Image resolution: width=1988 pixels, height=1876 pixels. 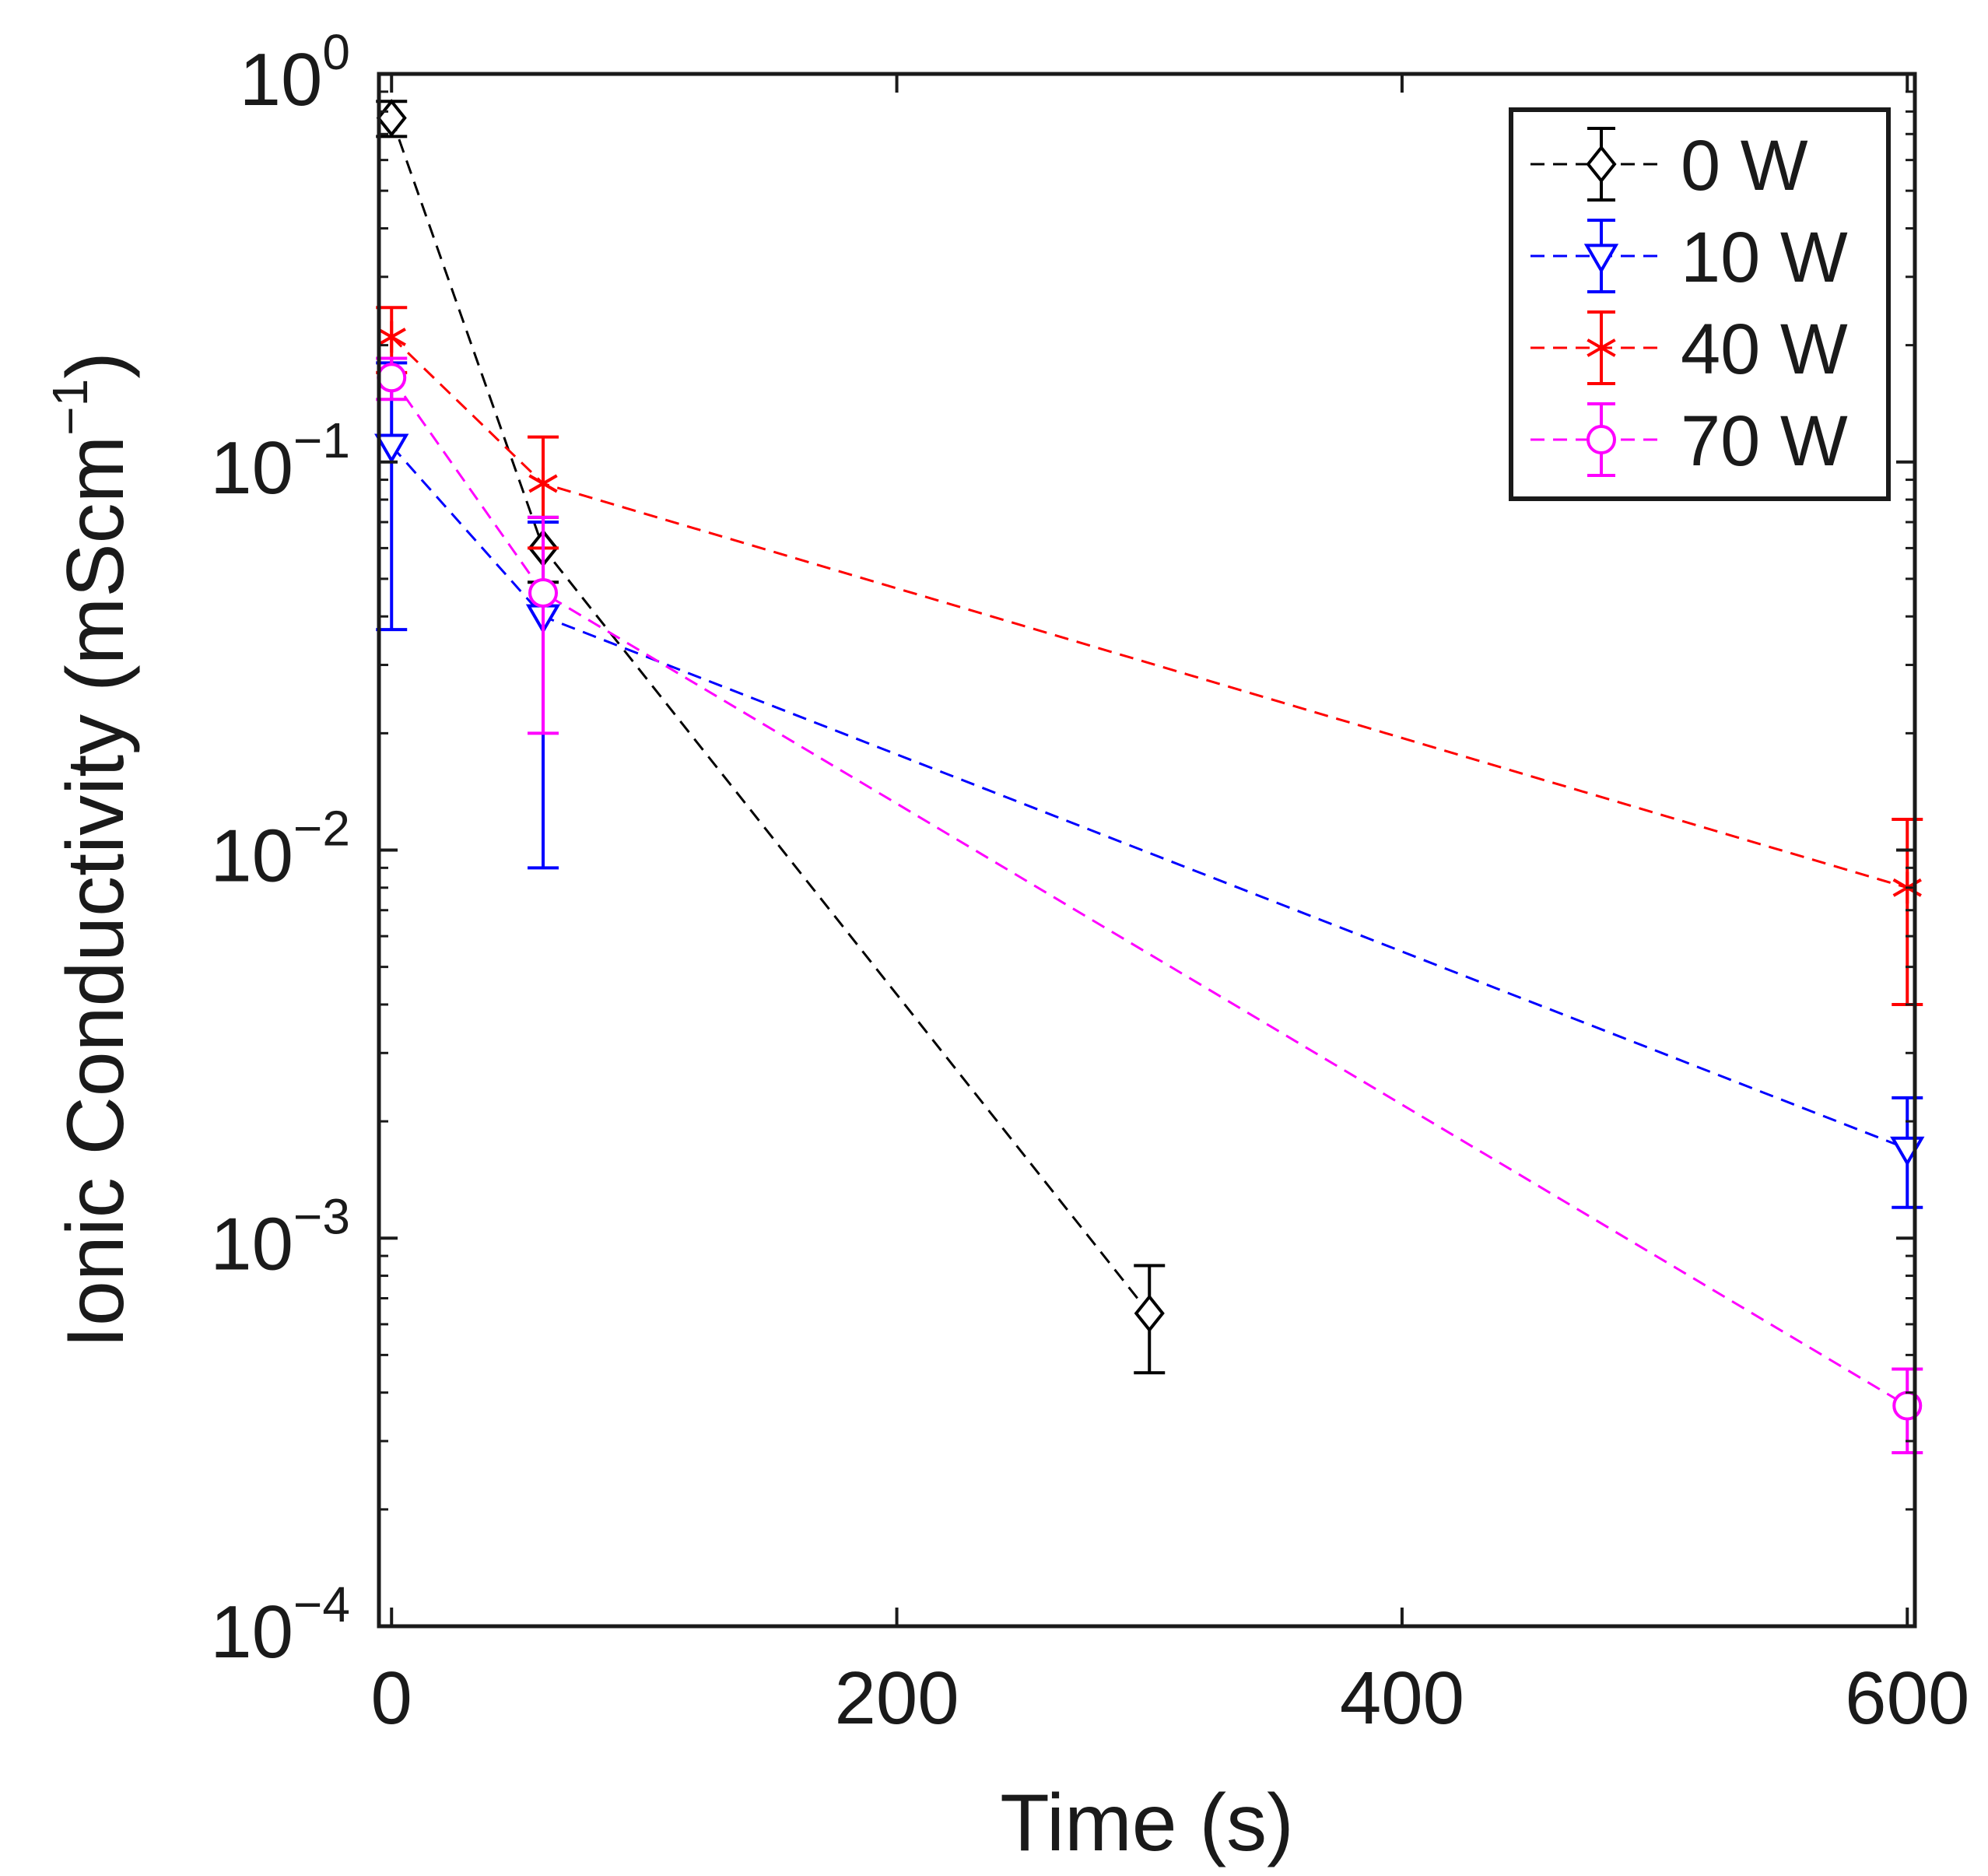 I want to click on legend-entry-0-w: 0 W, so click(x=1669, y=165).